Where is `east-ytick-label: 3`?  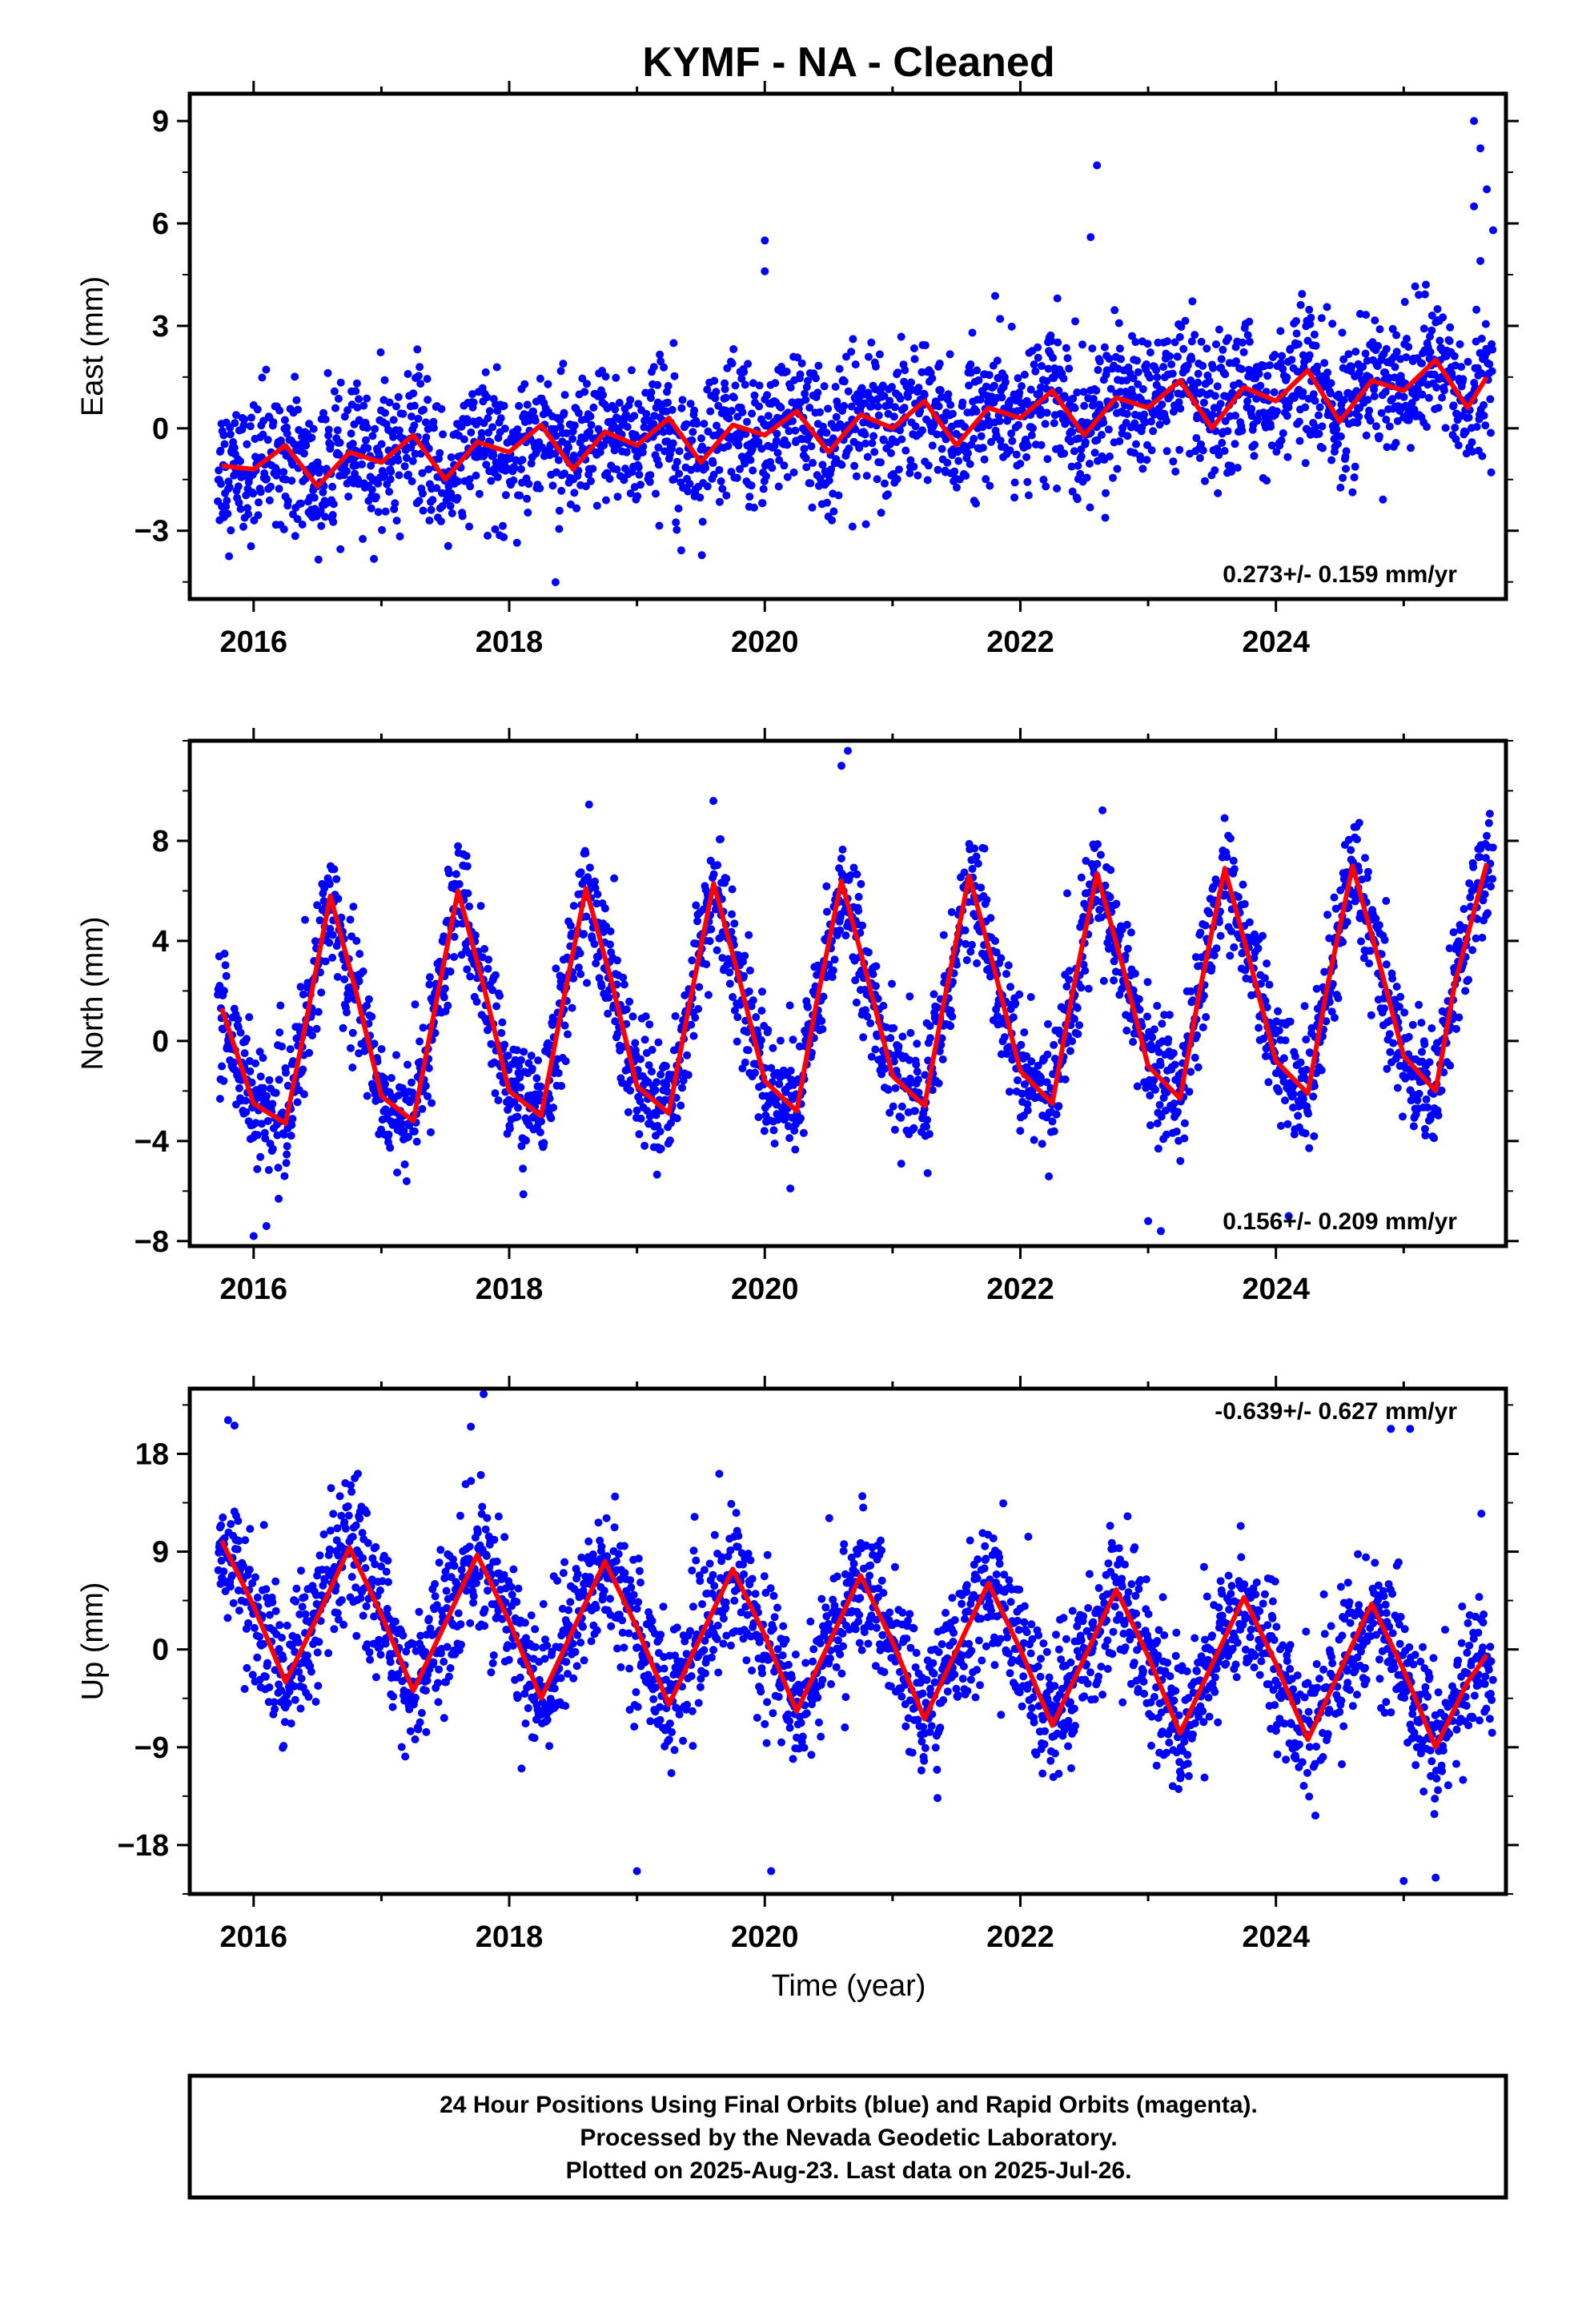
east-ytick-label: 3 is located at coordinates (161, 327).